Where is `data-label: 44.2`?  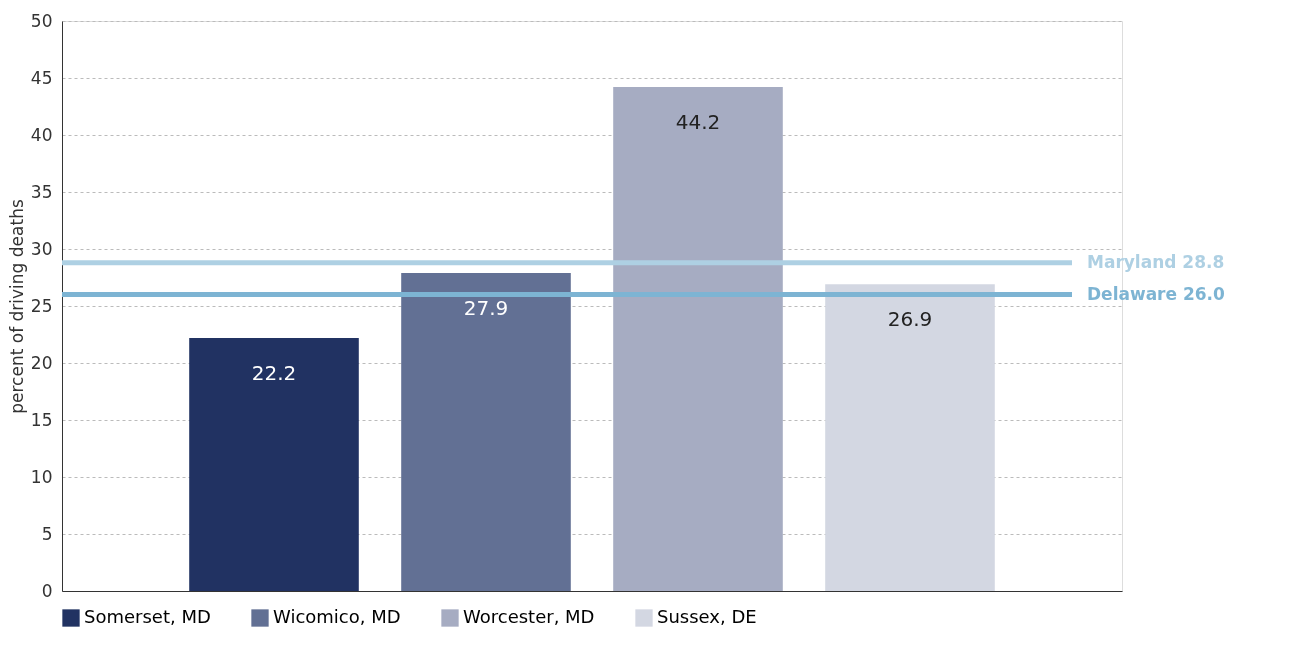 data-label: 44.2 is located at coordinates (698, 122).